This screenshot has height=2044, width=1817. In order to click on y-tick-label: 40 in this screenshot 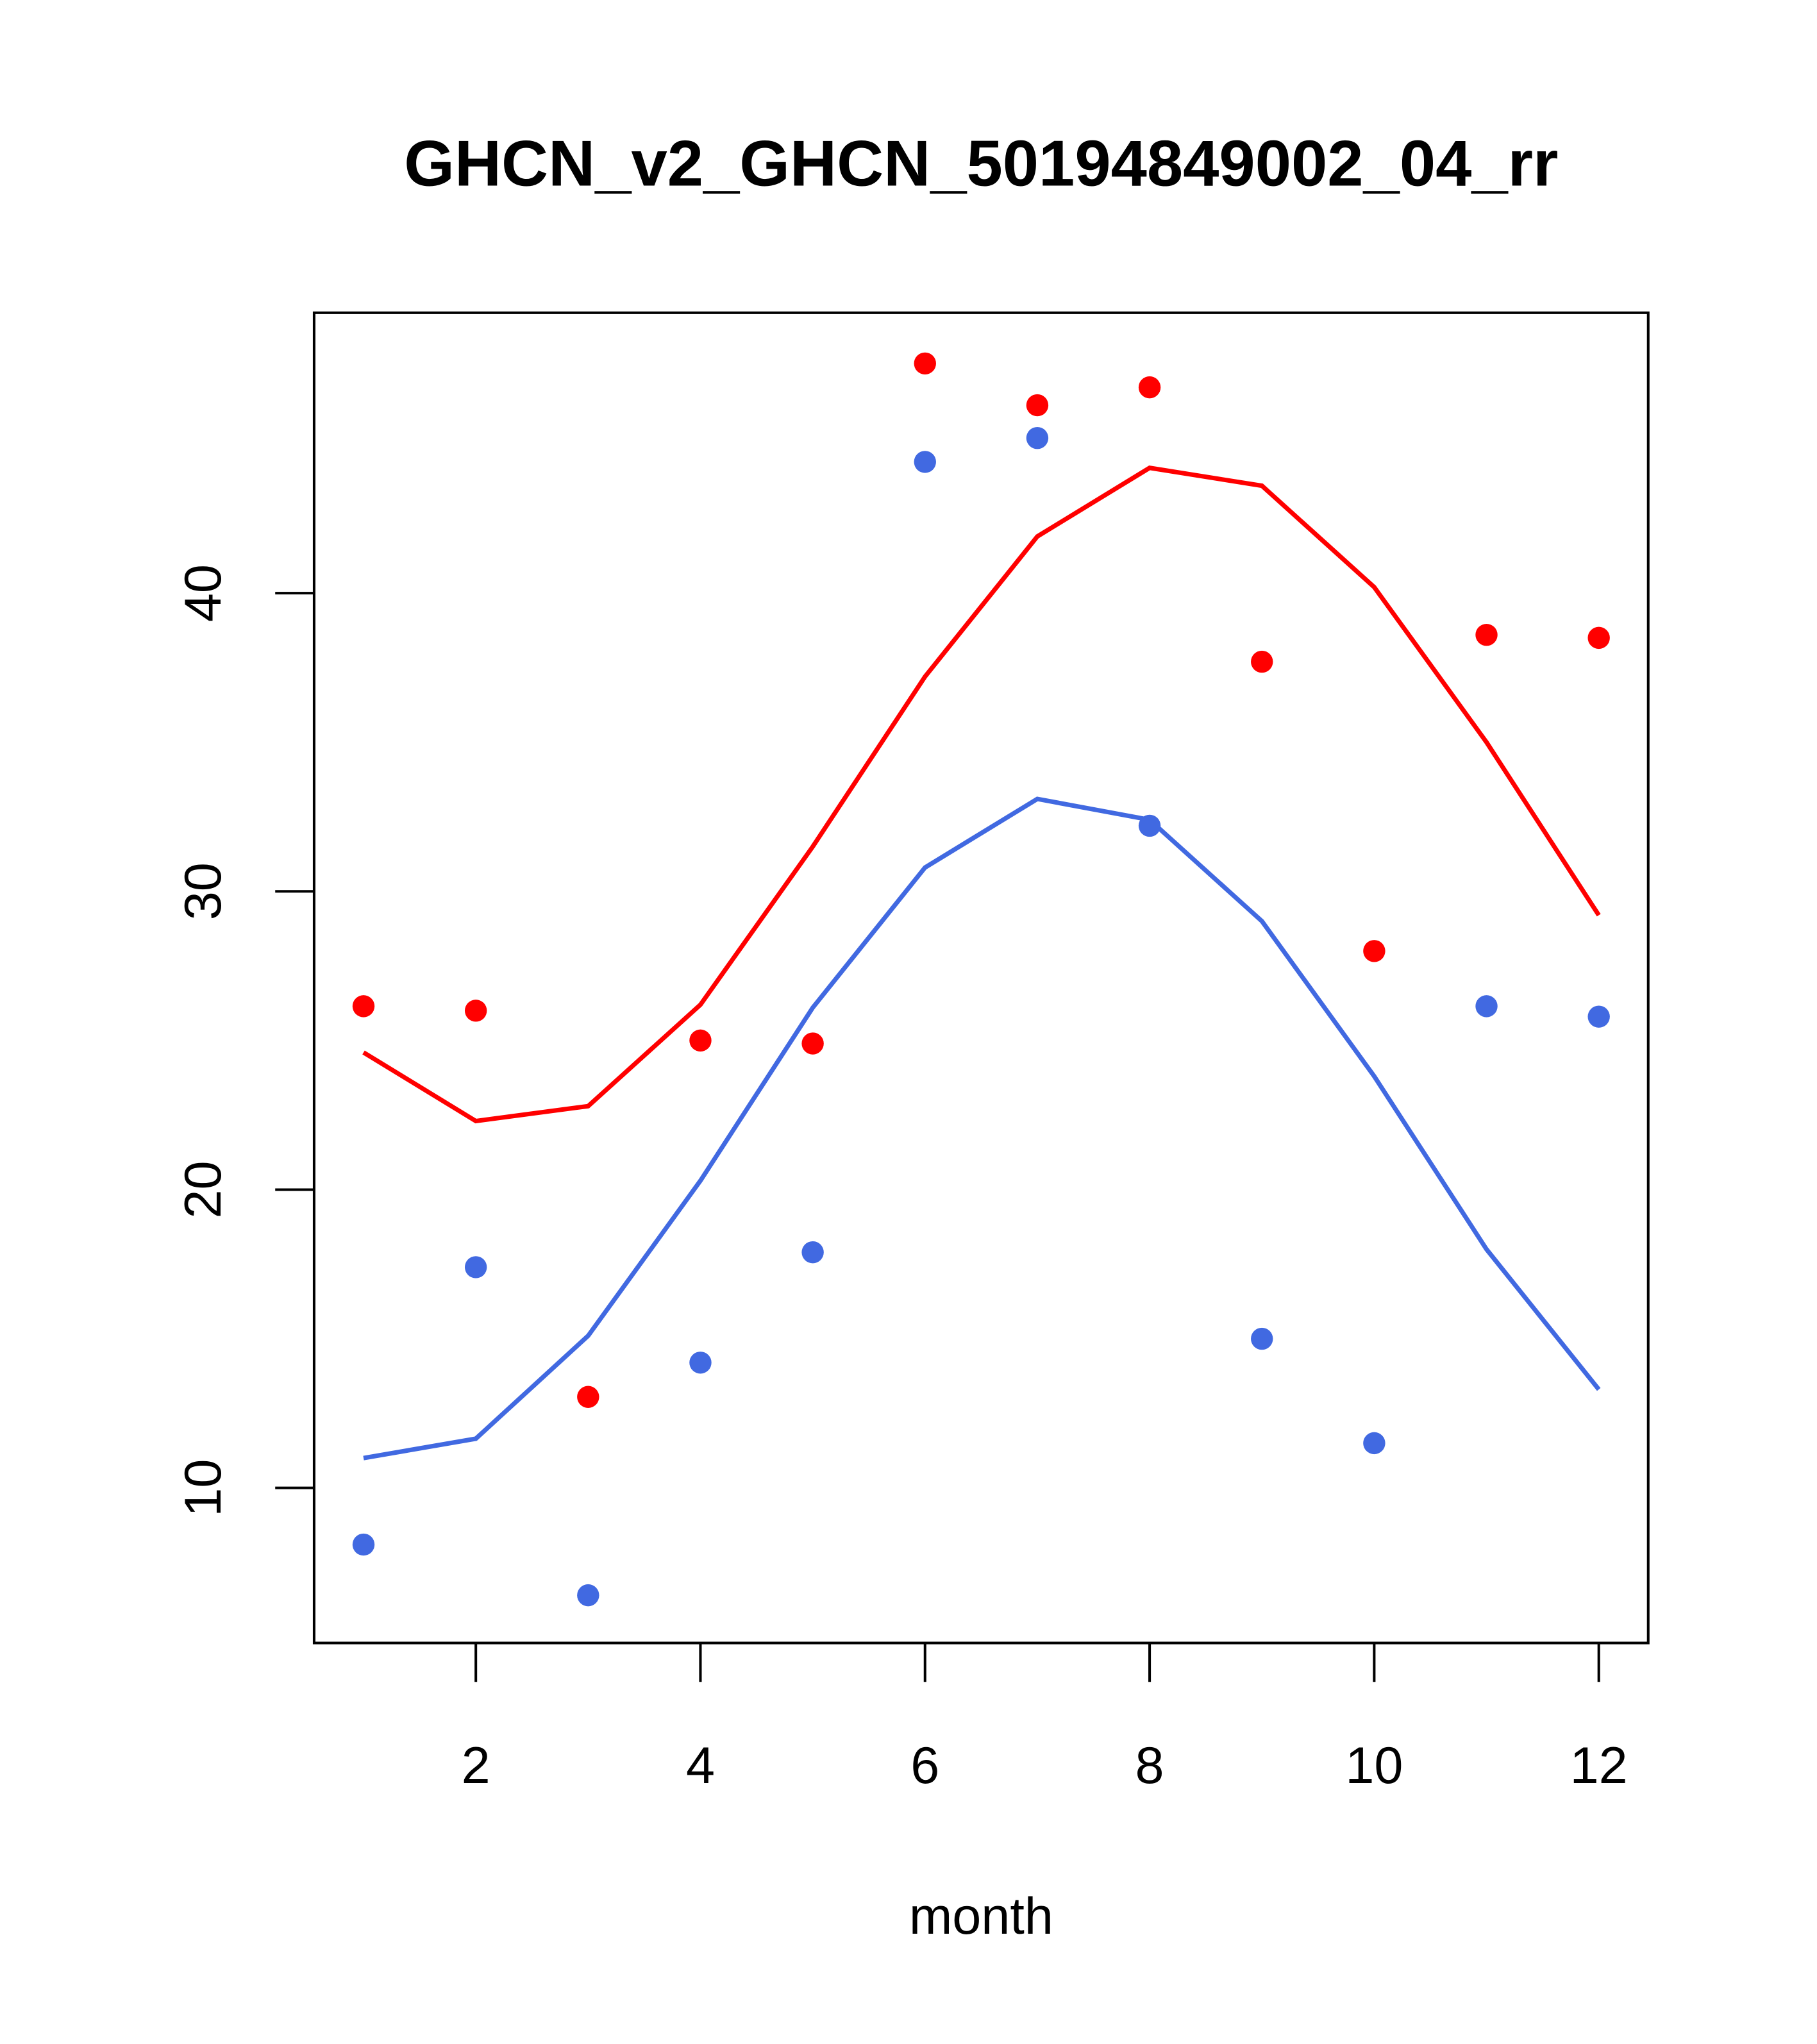, I will do `click(203, 593)`.